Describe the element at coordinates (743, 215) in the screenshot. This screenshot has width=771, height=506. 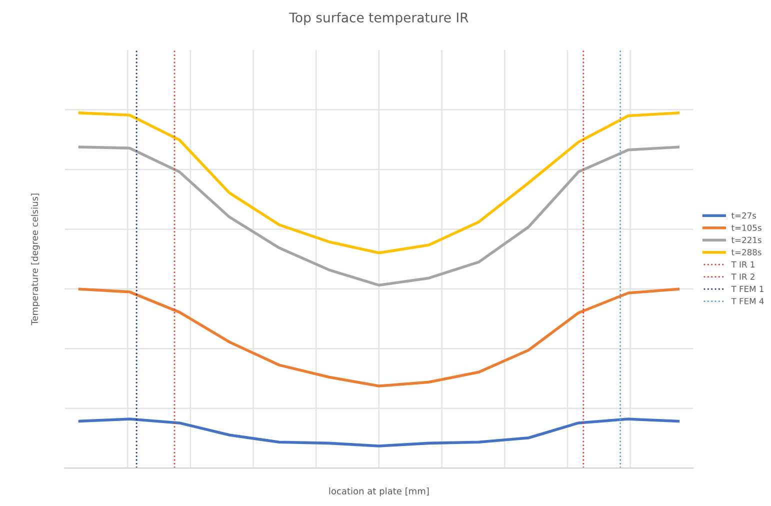
I see `legend-label: t=27s` at that location.